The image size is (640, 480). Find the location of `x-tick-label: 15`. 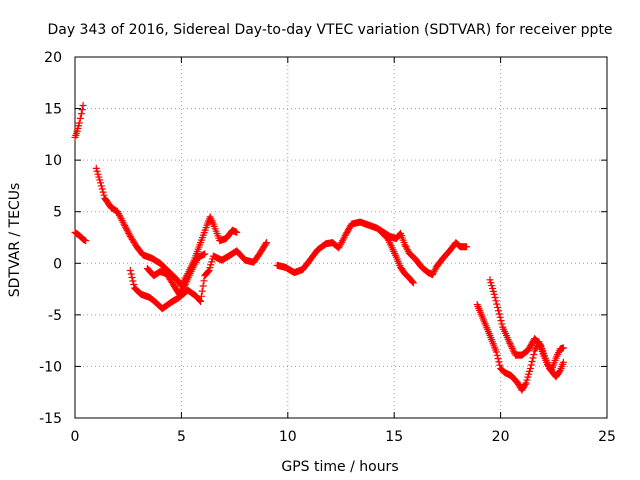

x-tick-label: 15 is located at coordinates (394, 437).